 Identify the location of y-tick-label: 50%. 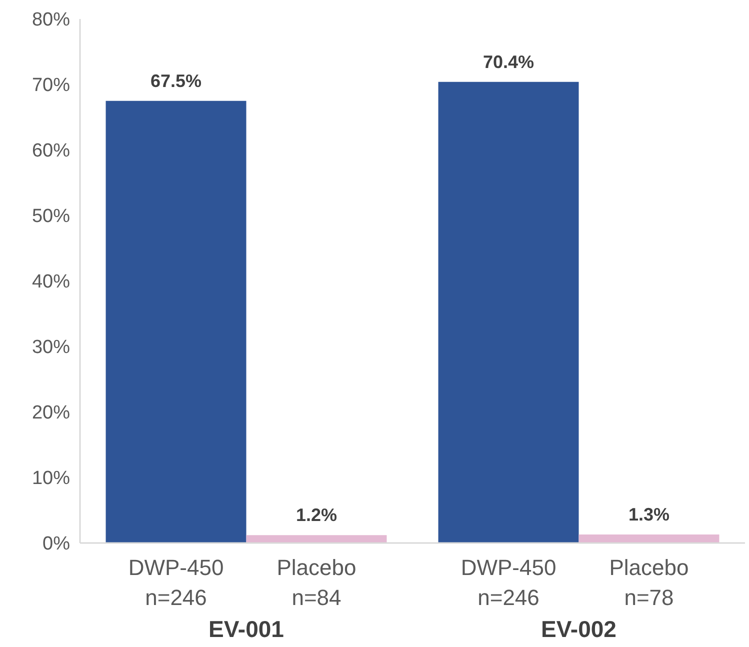
(51, 217).